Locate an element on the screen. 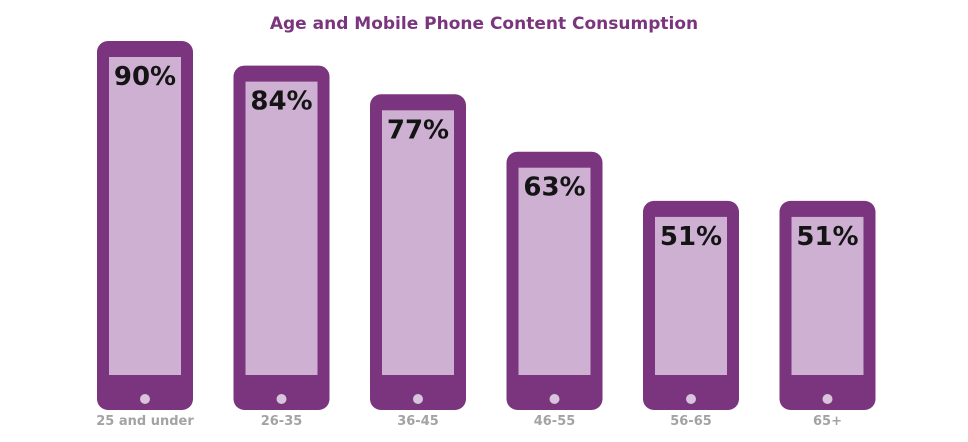 Image resolution: width=968 pixels, height=442 pixels. category-label: 25 and under is located at coordinates (145, 421).